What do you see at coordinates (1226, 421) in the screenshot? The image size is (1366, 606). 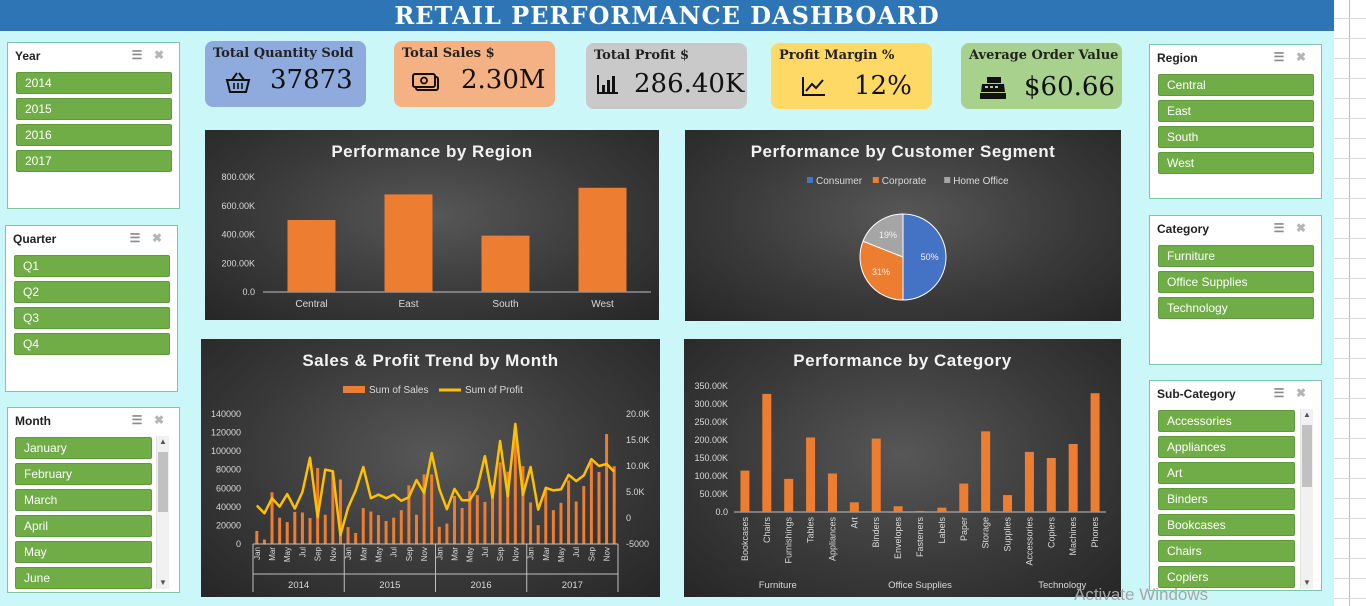 I see `slicer-item-accessories: Accessories` at bounding box center [1226, 421].